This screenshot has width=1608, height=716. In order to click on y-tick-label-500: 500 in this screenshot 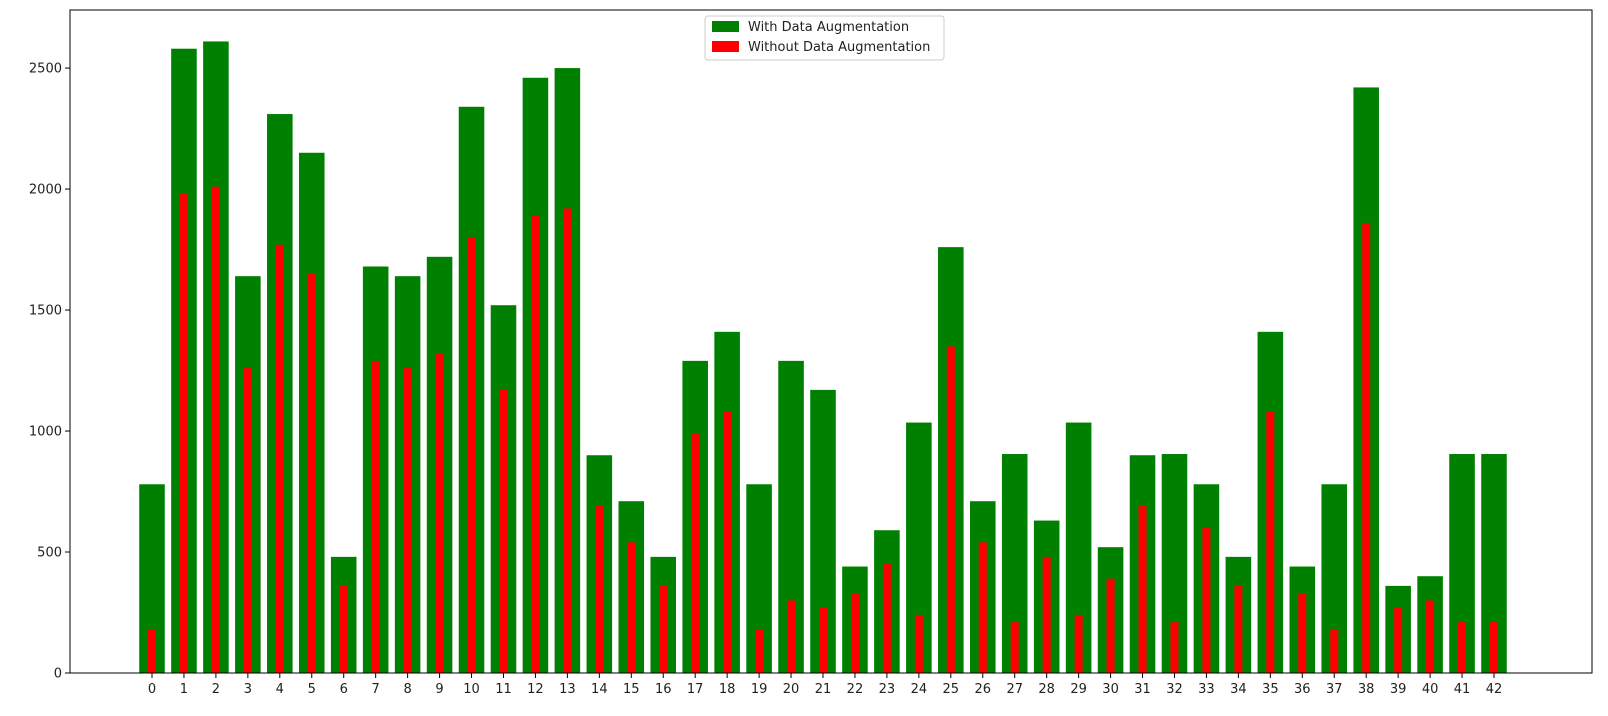, I will do `click(49, 553)`.